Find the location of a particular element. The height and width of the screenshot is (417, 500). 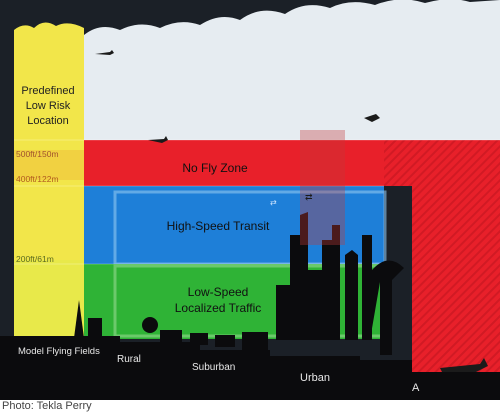

no-fly-zone-label: No Fly Zone is located at coordinates (215, 168).